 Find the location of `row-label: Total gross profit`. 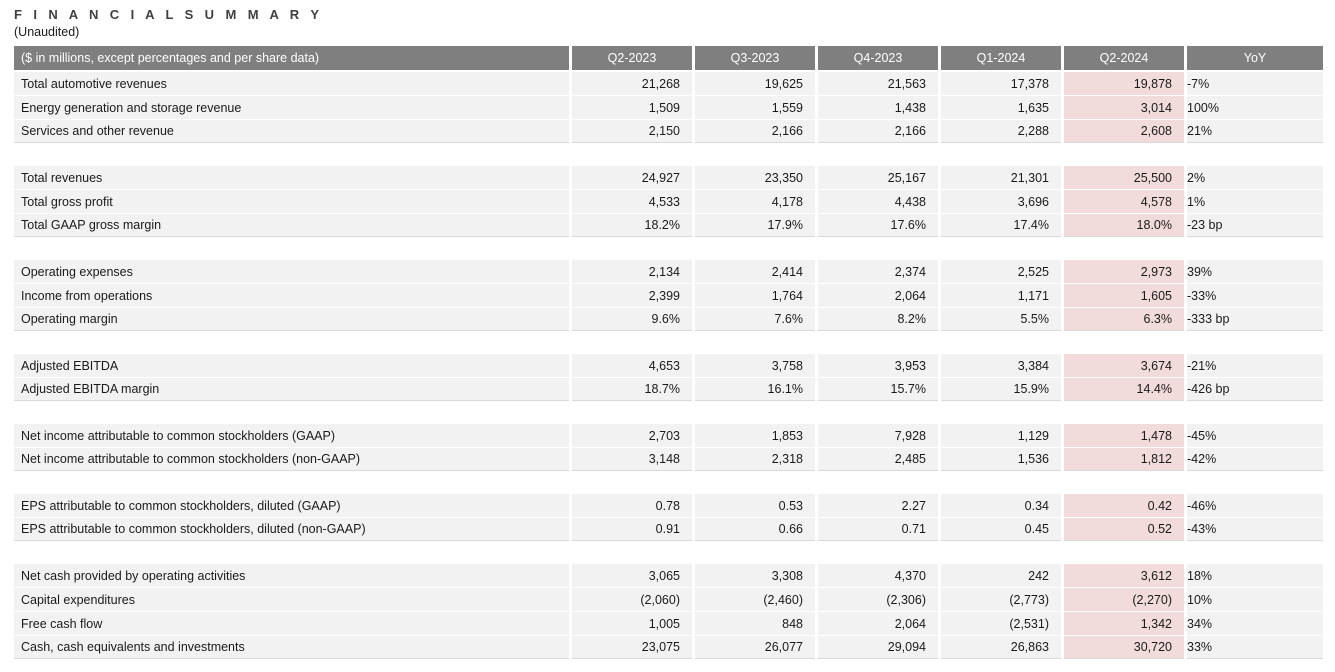

row-label: Total gross profit is located at coordinates (291, 201).